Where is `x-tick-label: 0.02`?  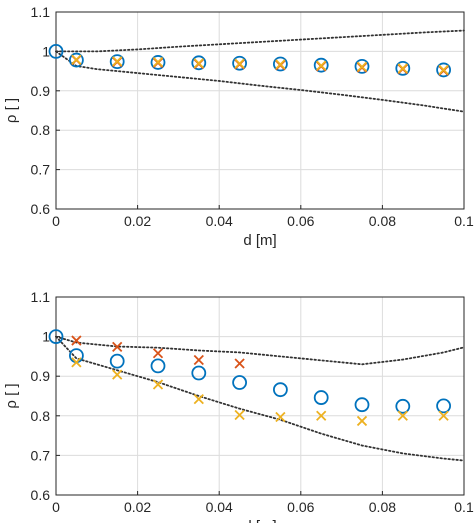 x-tick-label: 0.02 is located at coordinates (137, 507).